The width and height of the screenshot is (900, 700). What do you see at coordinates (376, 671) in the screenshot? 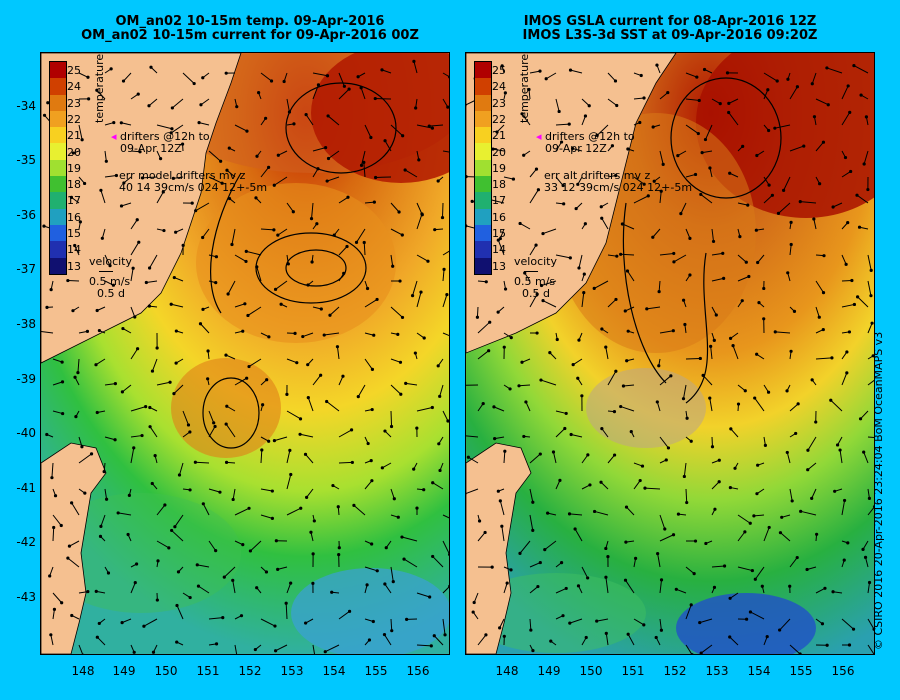
I see `x-tick: 155` at bounding box center [376, 671].